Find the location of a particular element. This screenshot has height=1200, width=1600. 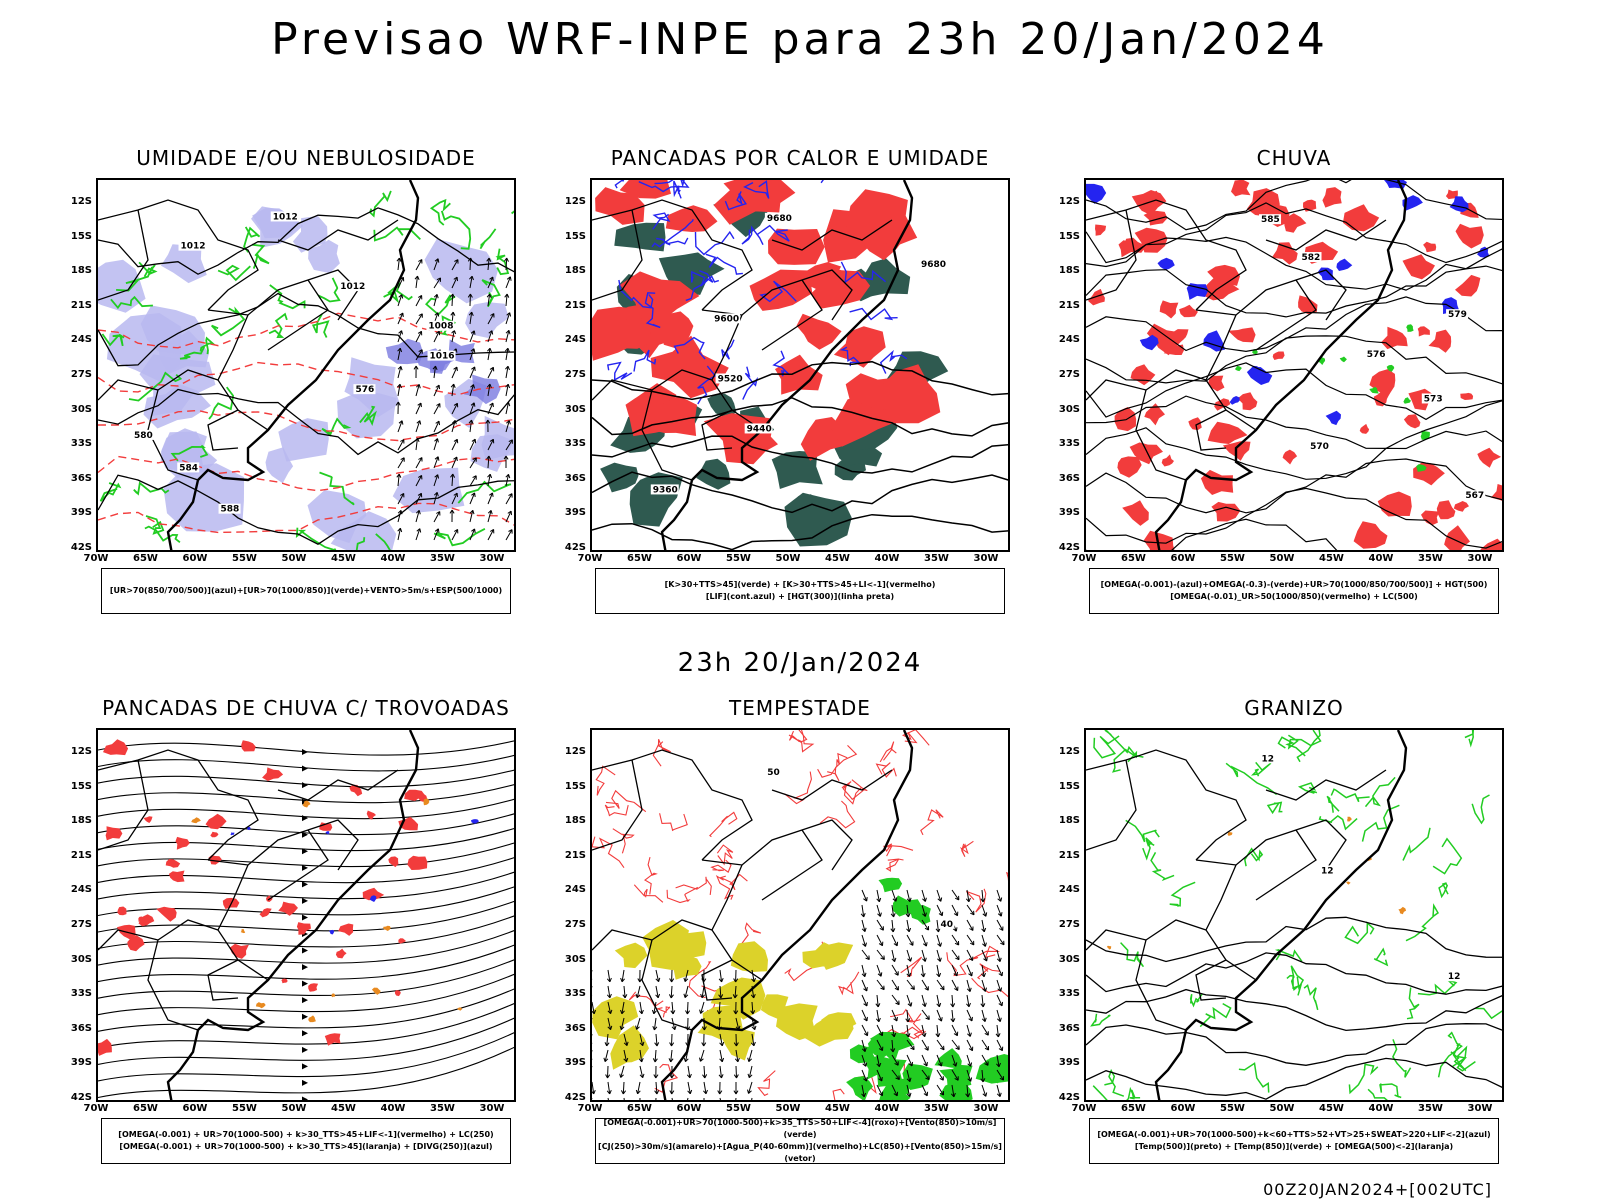

rain-omega-blue-region-area is located at coordinates (1234, 400).